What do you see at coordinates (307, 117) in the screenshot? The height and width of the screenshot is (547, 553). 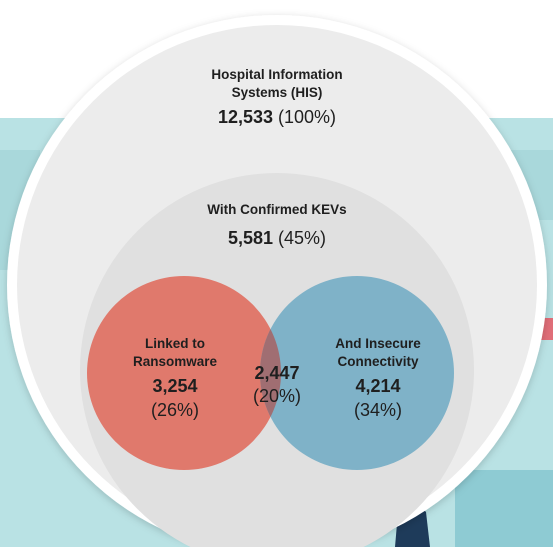 I see `his-percent: (100%)` at bounding box center [307, 117].